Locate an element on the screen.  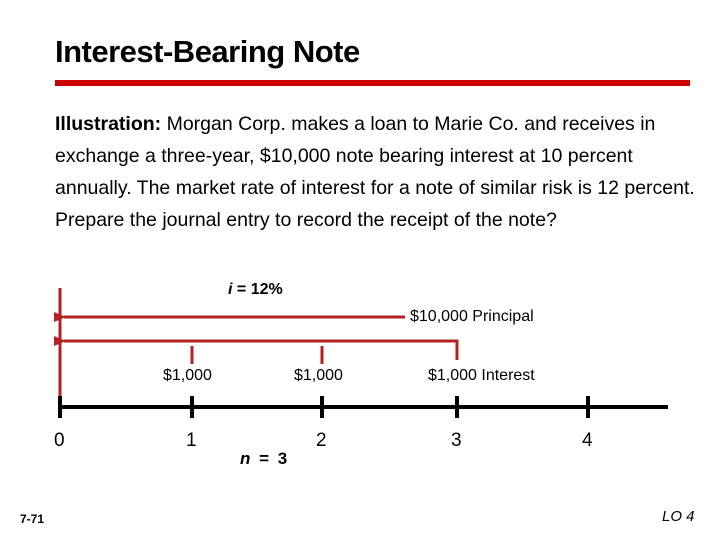
title-divider is located at coordinates (372, 83).